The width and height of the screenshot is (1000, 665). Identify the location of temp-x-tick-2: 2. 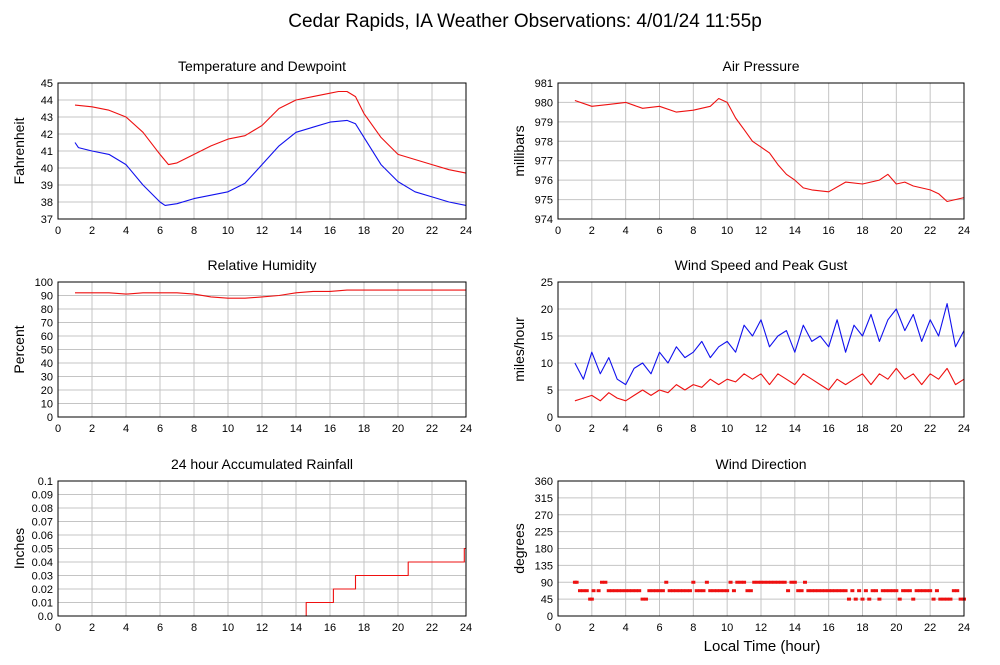
(92, 231).